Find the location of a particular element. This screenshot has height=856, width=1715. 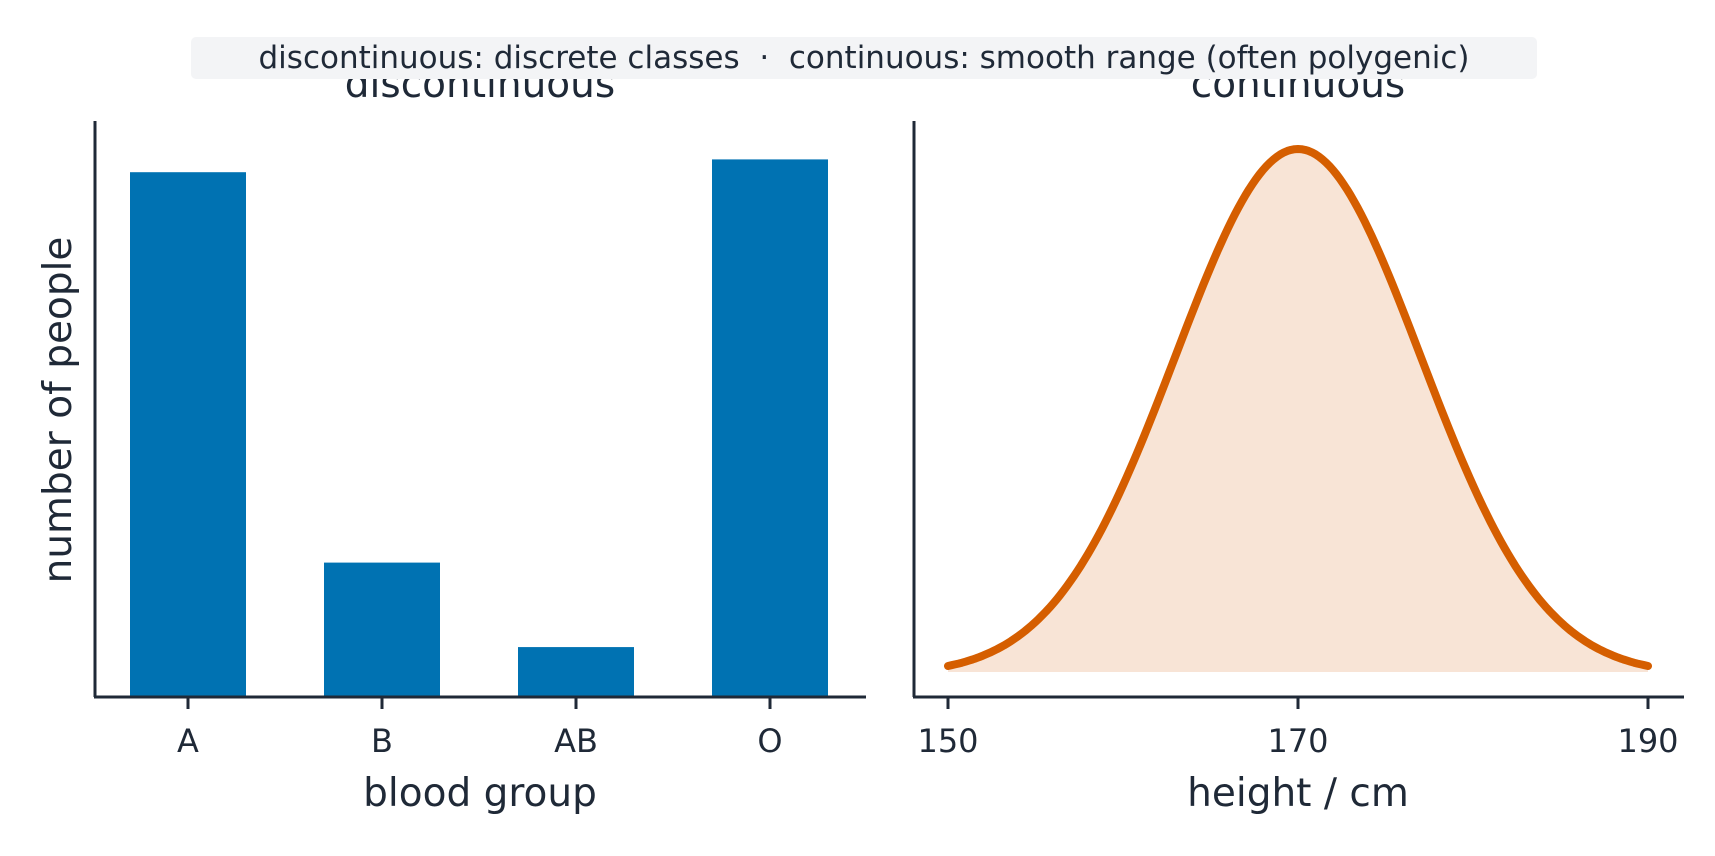

x-tick-label-a: A is located at coordinates (188, 741).